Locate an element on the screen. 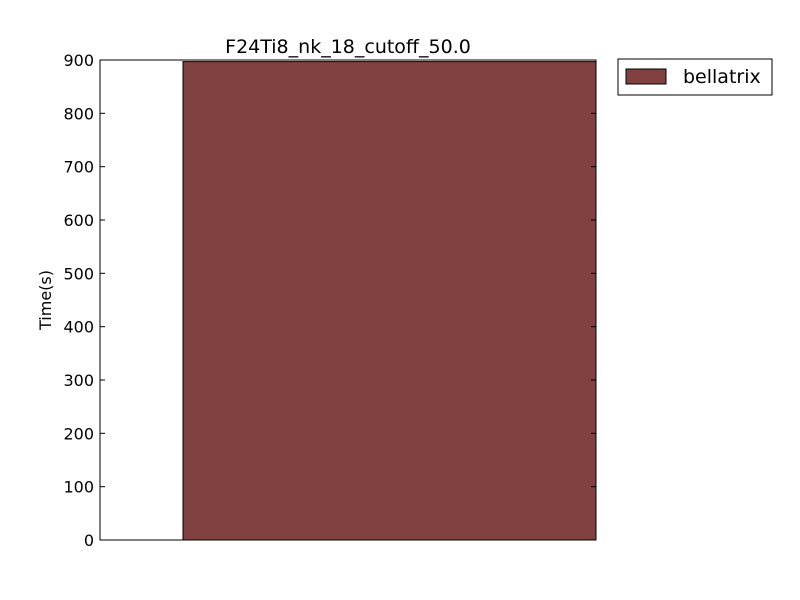  y-tick-label: 0 is located at coordinates (89, 540).